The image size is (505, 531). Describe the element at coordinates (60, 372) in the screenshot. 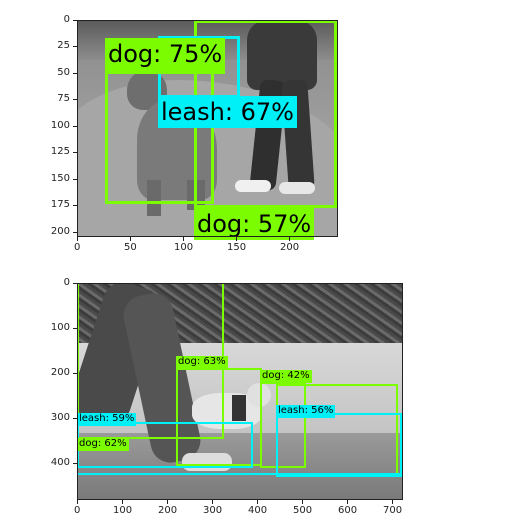

I see `bottom-ytick: 200` at that location.